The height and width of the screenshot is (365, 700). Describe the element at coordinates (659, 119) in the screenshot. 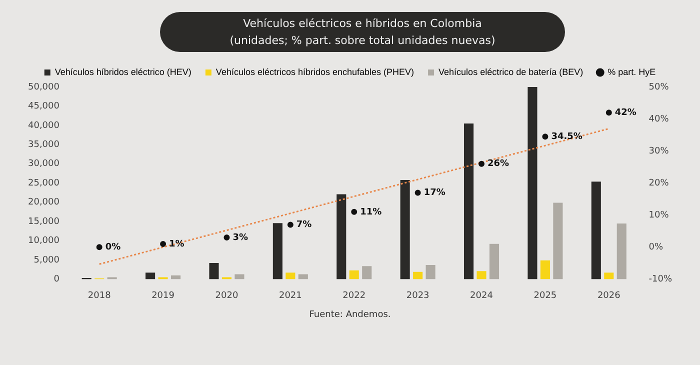

I see `y2-tick-label: 40%` at that location.